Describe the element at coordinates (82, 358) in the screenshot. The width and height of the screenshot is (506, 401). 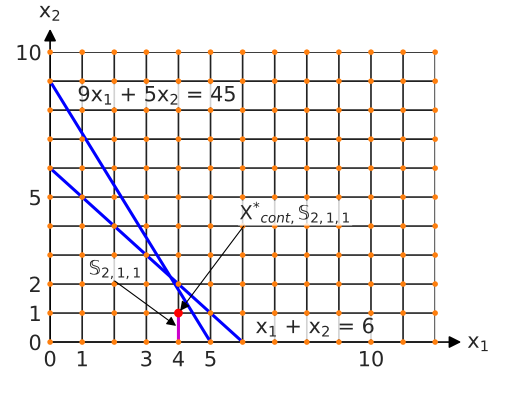
I see `x-tick-label: 1` at that location.